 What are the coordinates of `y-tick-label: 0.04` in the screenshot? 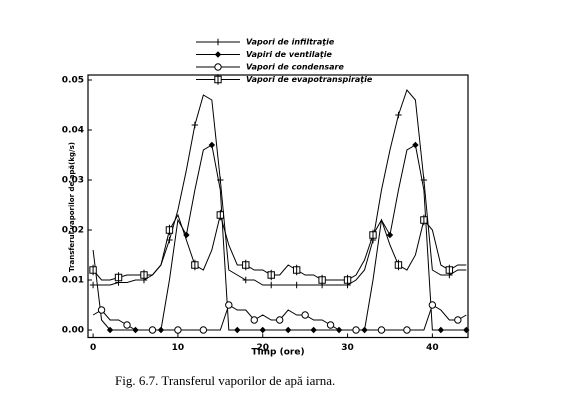 It's located at (73, 131).